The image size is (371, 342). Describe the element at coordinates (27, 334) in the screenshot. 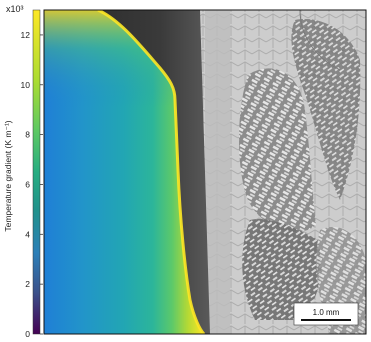

I see `colorbar-tick-label: 0` at that location.